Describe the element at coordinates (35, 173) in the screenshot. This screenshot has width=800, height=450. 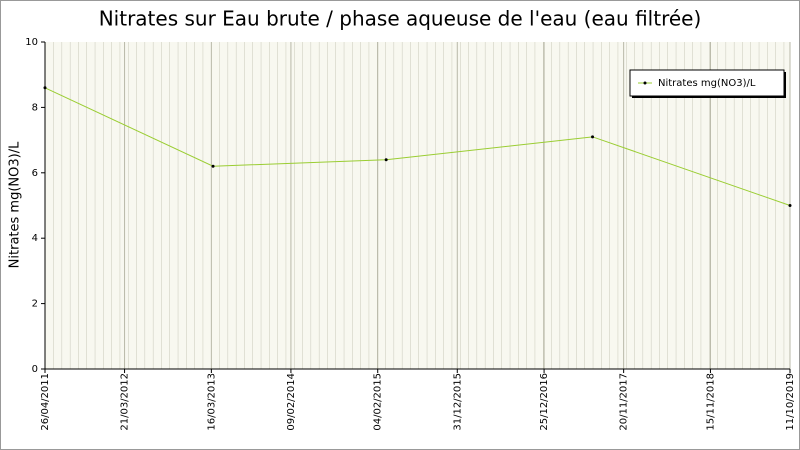
I see `y-tick-label: 6` at that location.